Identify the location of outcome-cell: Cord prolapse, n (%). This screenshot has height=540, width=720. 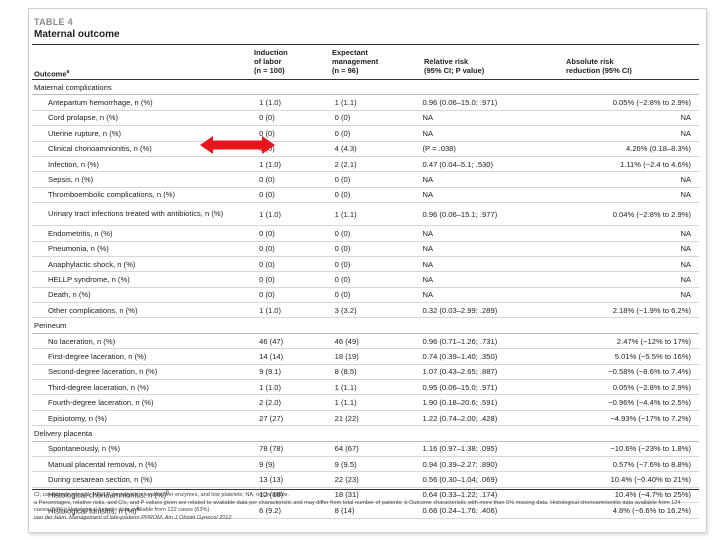
(145, 118).